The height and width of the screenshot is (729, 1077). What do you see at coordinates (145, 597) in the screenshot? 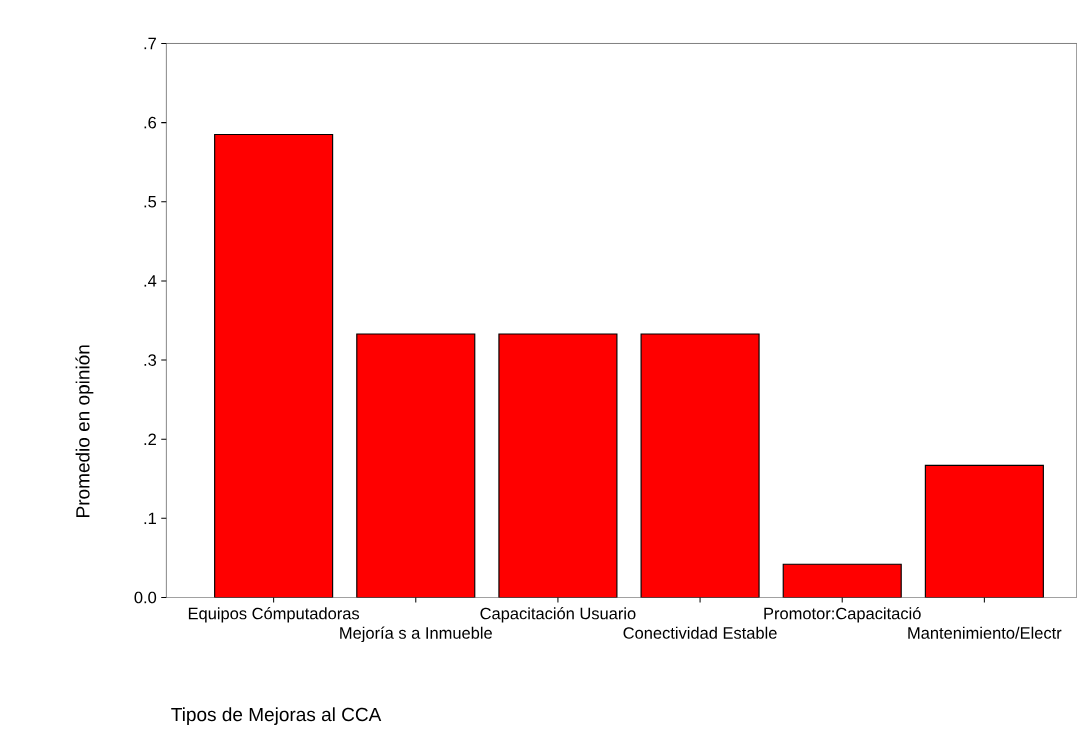
I see `y-tick-label: 0.0` at bounding box center [145, 597].